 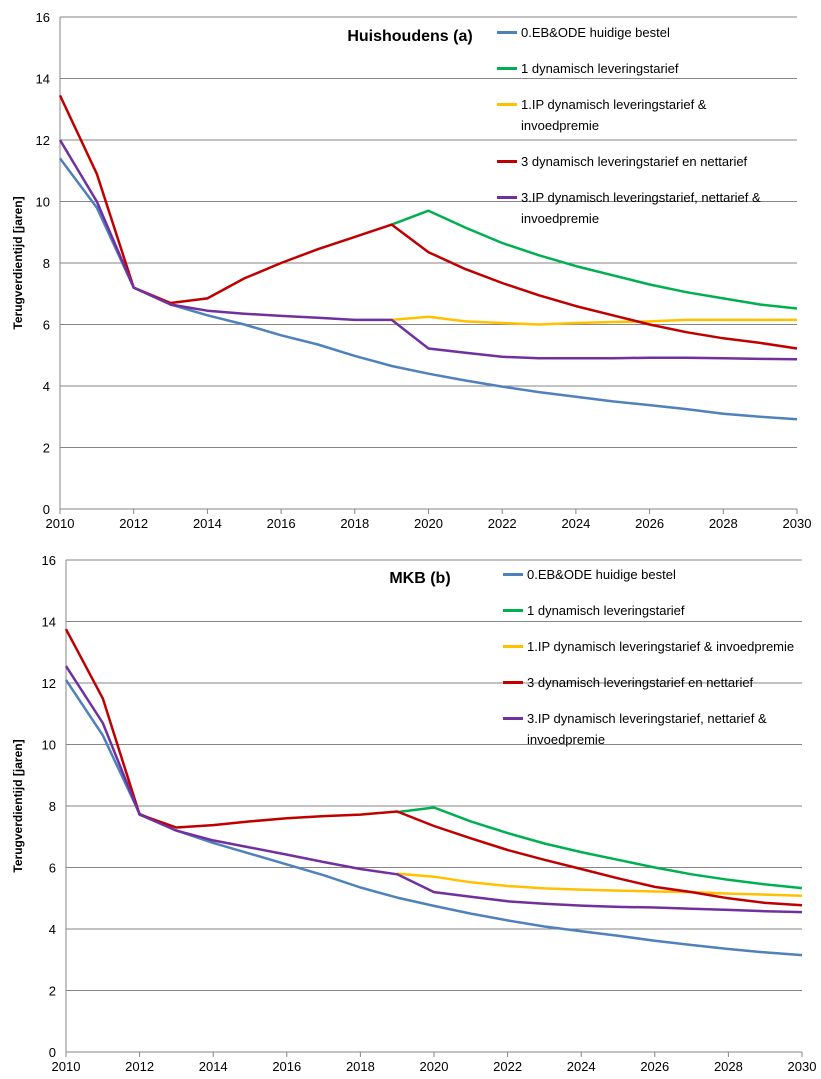 I want to click on chart-title: Huishoudens (a), so click(x=409, y=36).